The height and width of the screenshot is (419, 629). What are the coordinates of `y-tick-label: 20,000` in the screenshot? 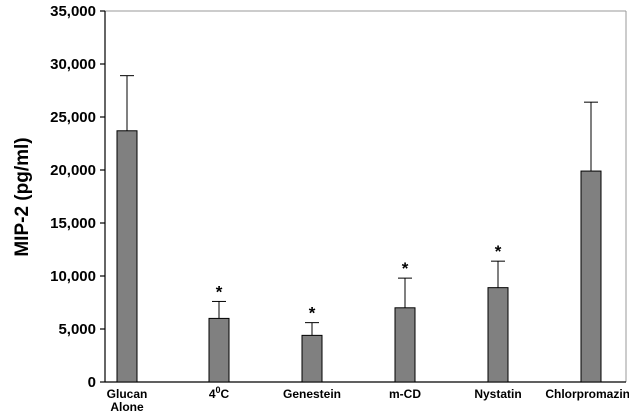 It's located at (73, 170).